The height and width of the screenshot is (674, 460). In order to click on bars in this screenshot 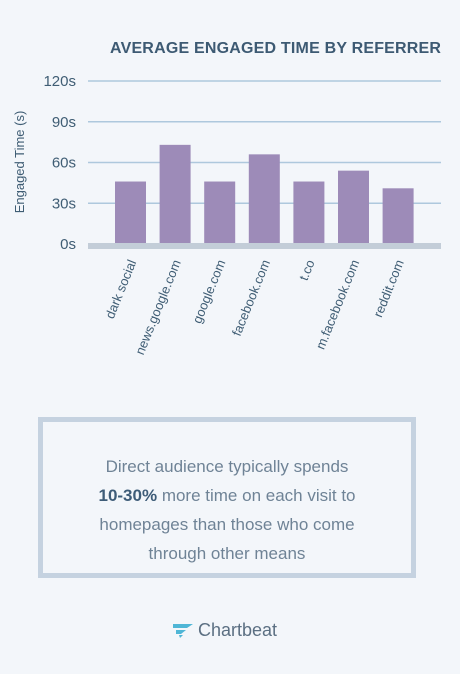, I will do `click(264, 194)`.